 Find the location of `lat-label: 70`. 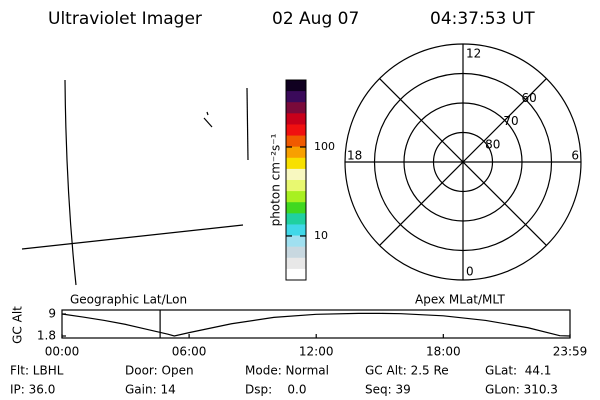

lat-label: 70 is located at coordinates (510, 121).